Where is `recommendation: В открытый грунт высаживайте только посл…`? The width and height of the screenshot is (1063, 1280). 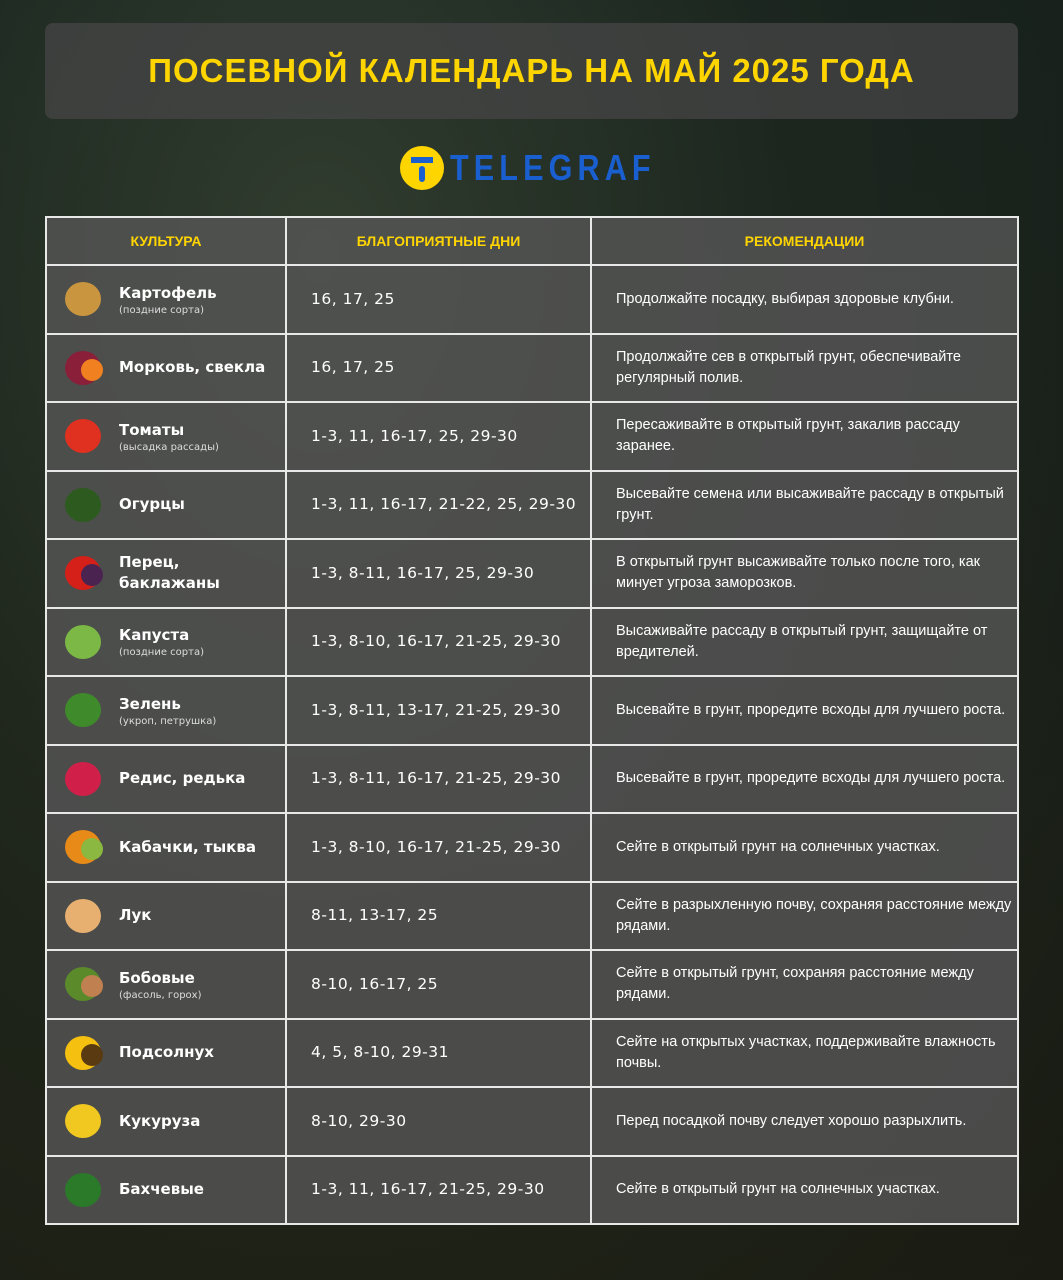
recommendation: В открытый грунт высаживайте только посл… is located at coordinates (804, 573).